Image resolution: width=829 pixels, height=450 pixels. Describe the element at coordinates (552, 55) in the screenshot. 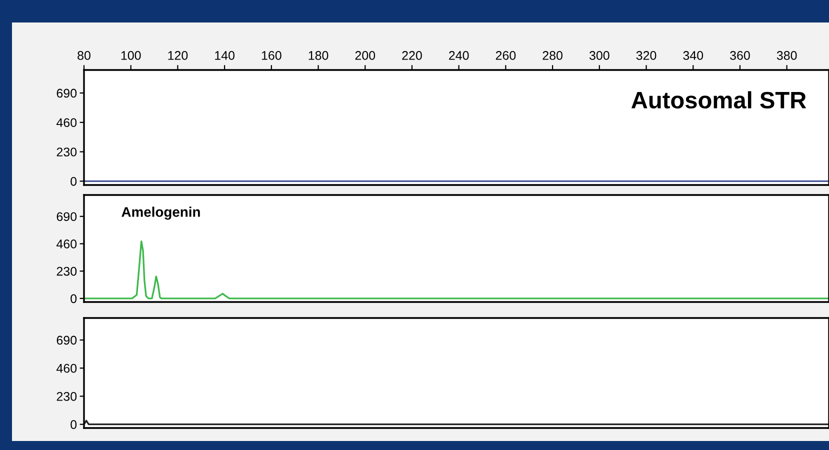

I see `x-tick-label: 280` at that location.